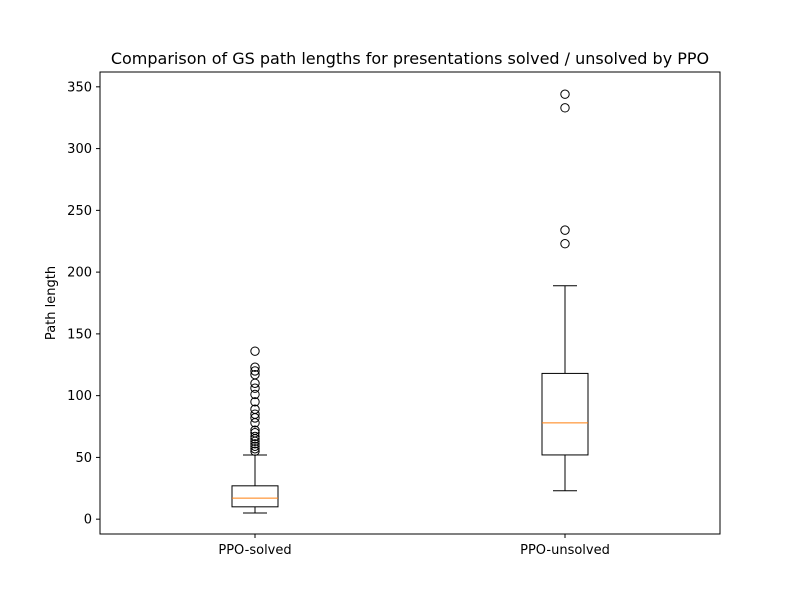  Describe the element at coordinates (79, 149) in the screenshot. I see `y-tick-label: 300` at that location.